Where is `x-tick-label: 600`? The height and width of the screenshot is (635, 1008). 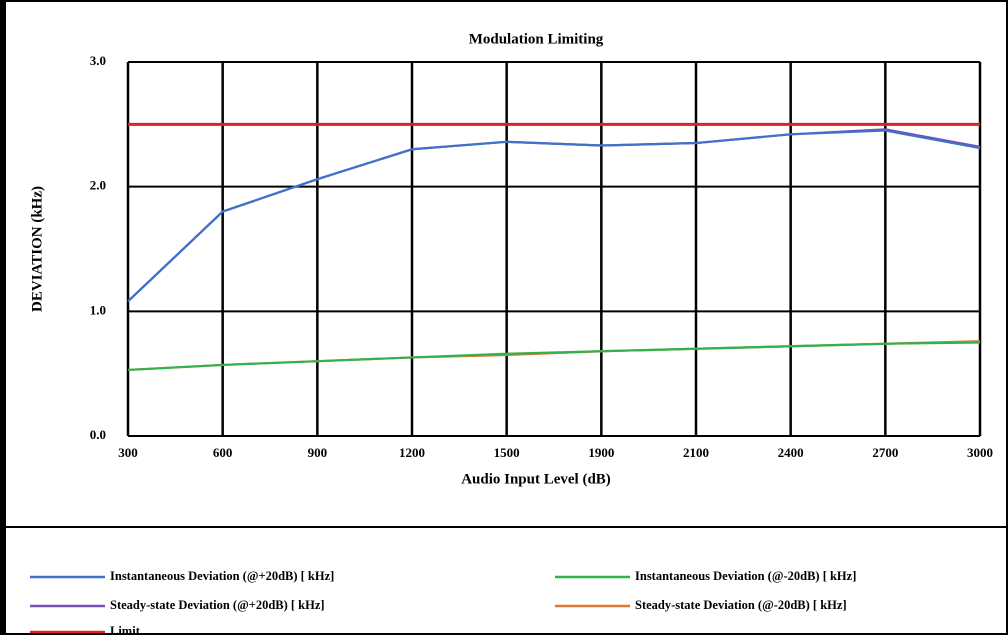 x-tick-label: 600 is located at coordinates (223, 452).